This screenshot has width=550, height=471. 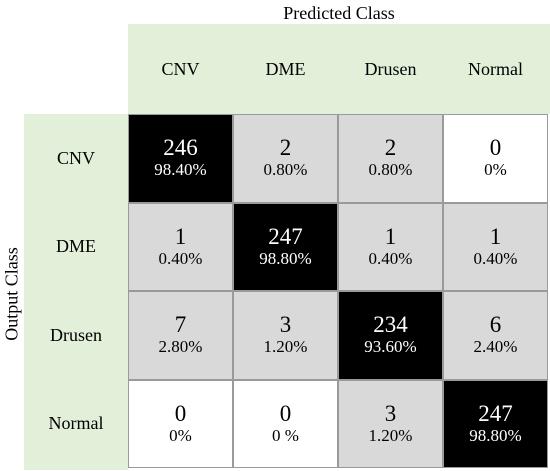 I want to click on matrix-cell-drusen-dme: 3 1.20%, so click(x=285, y=335).